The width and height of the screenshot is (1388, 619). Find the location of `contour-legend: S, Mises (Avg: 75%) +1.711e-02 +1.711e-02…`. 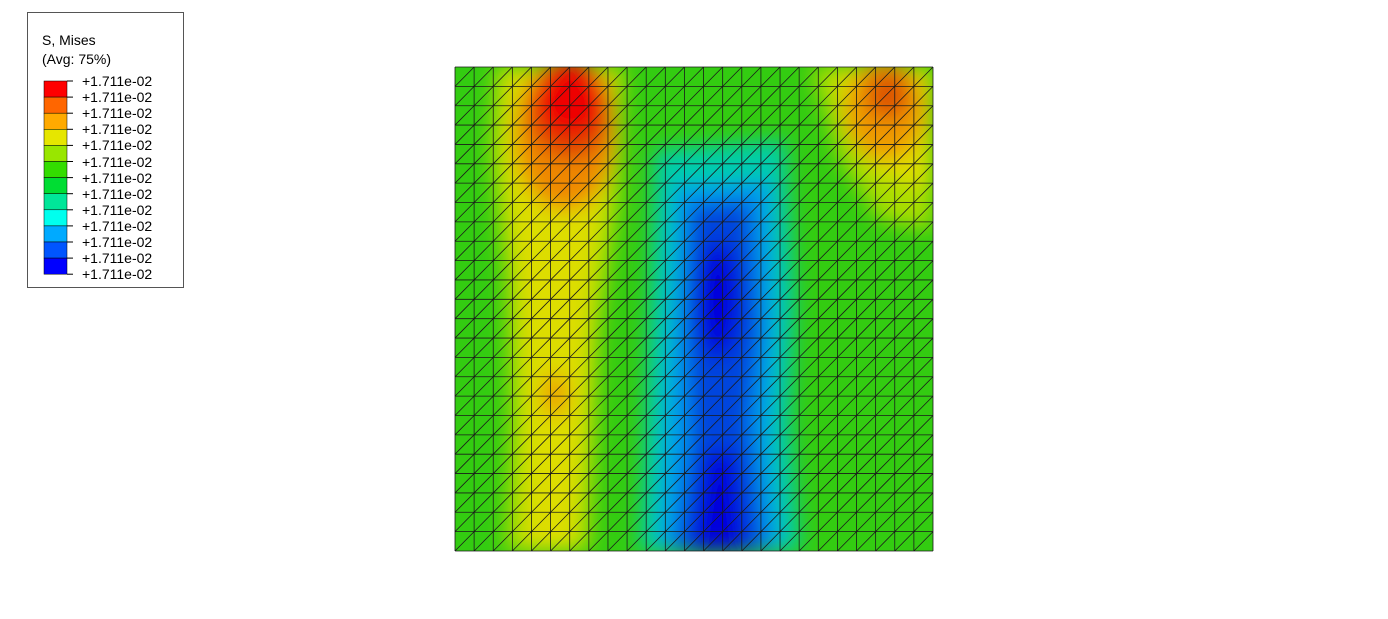

contour-legend: S, Mises (Avg: 75%) +1.711e-02 +1.711e-02… is located at coordinates (105, 150).